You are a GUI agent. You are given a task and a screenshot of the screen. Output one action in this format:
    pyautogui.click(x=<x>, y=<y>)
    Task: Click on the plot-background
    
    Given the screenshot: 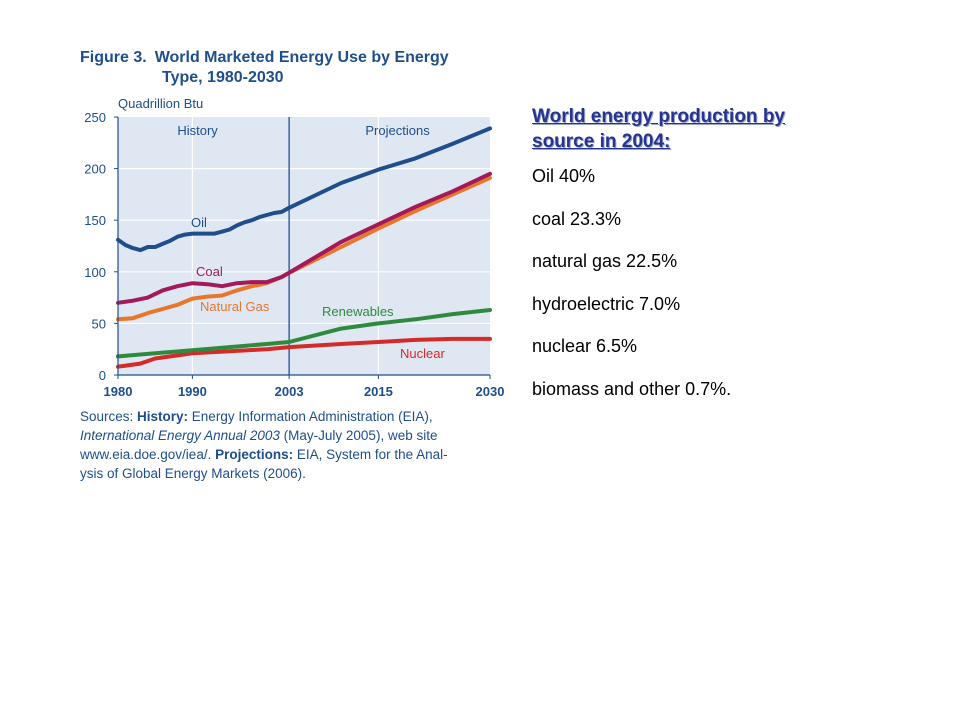 What is the action you would take?
    pyautogui.click(x=304, y=246)
    